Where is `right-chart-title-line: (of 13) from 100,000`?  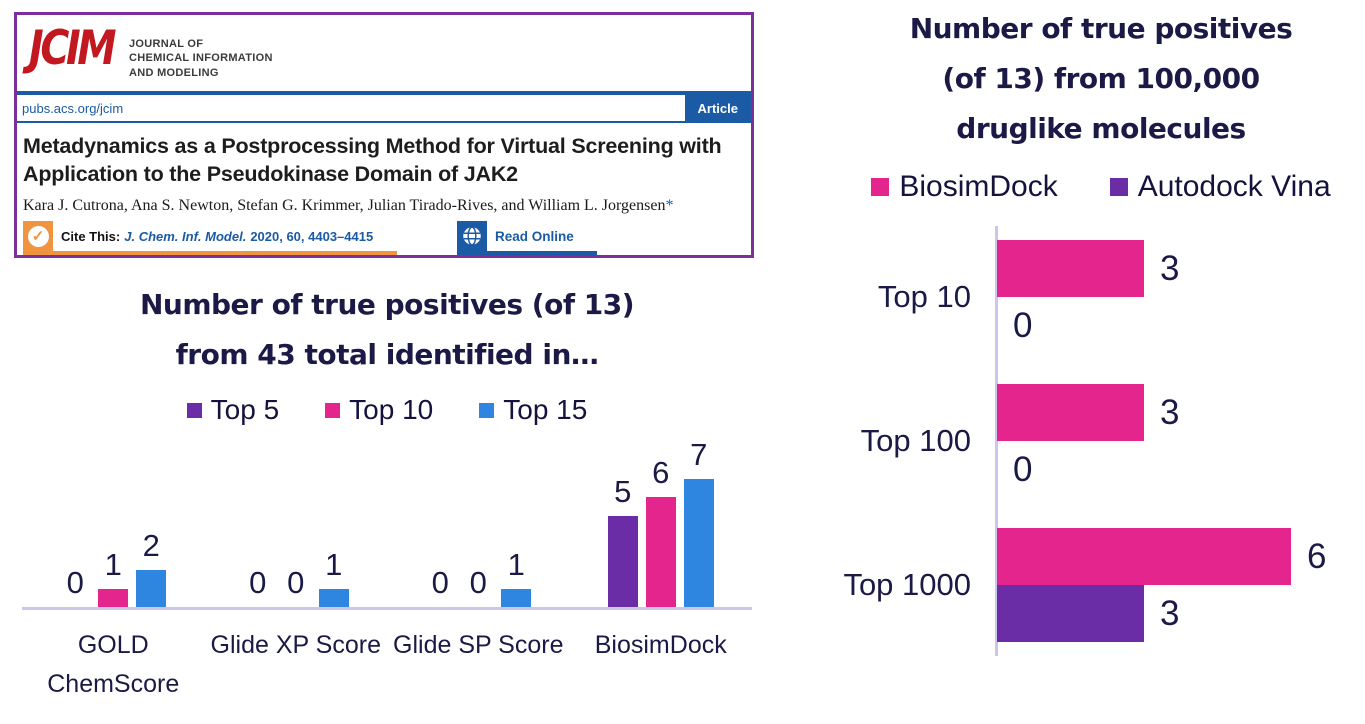 right-chart-title-line: (of 13) from 100,000 is located at coordinates (1101, 78).